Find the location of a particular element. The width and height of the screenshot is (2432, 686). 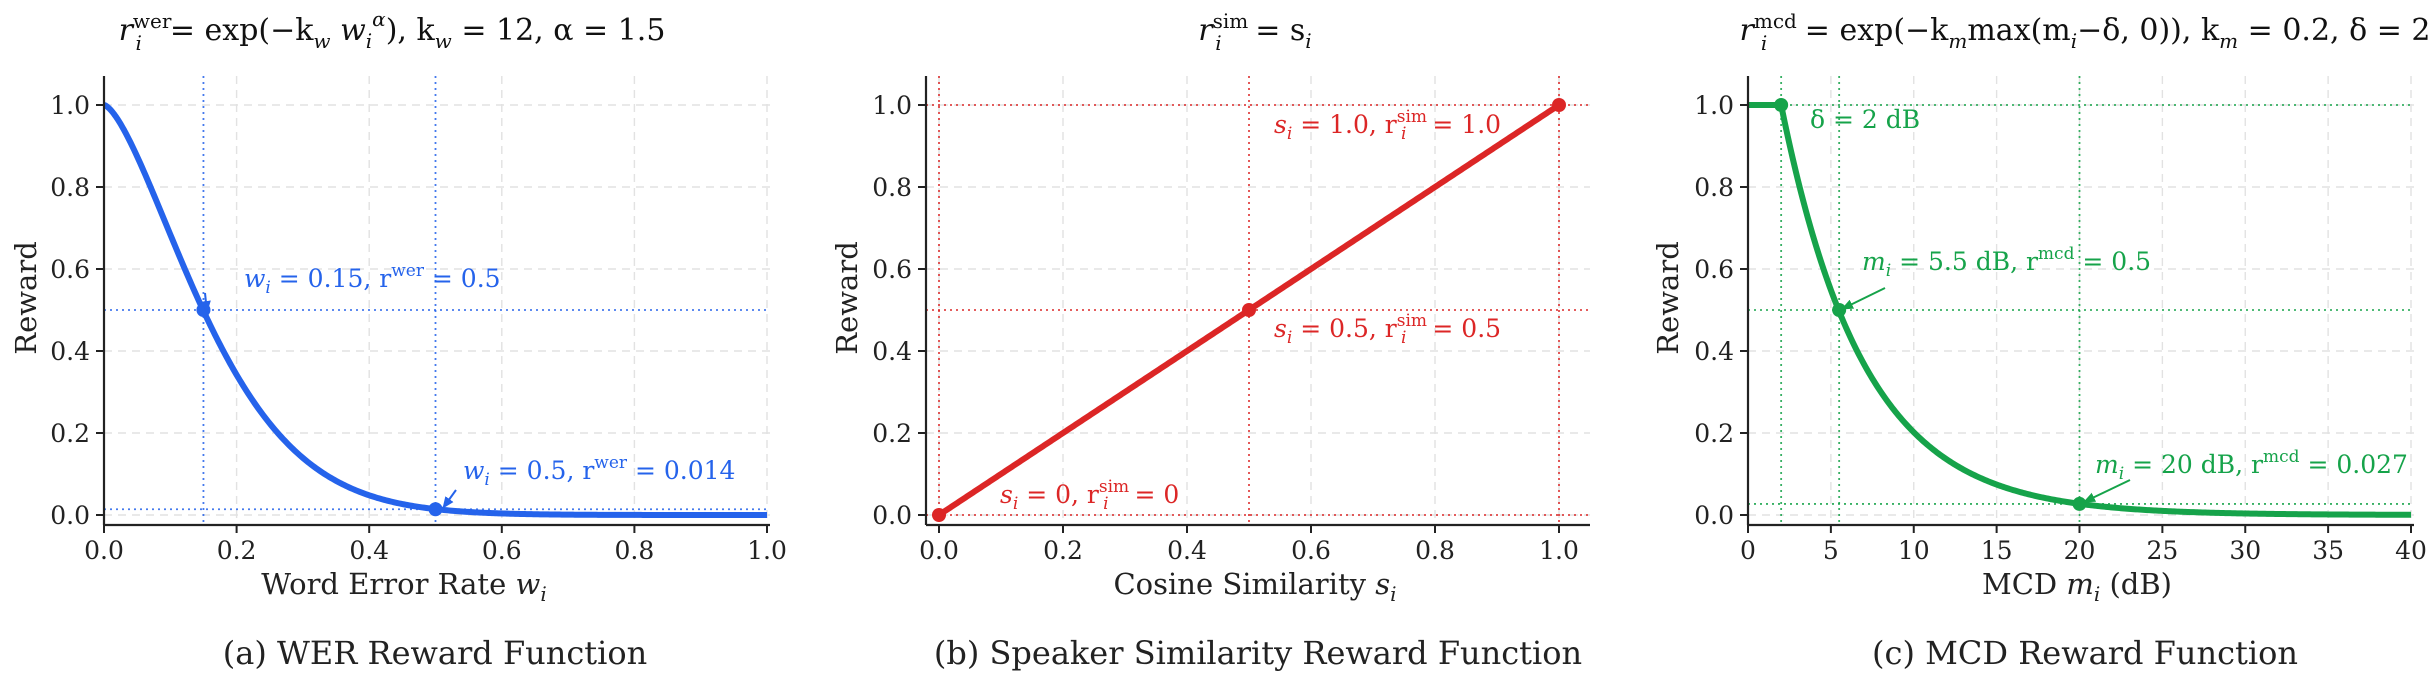

panel-b-x-tick-label: 0.8 is located at coordinates (1435, 550).